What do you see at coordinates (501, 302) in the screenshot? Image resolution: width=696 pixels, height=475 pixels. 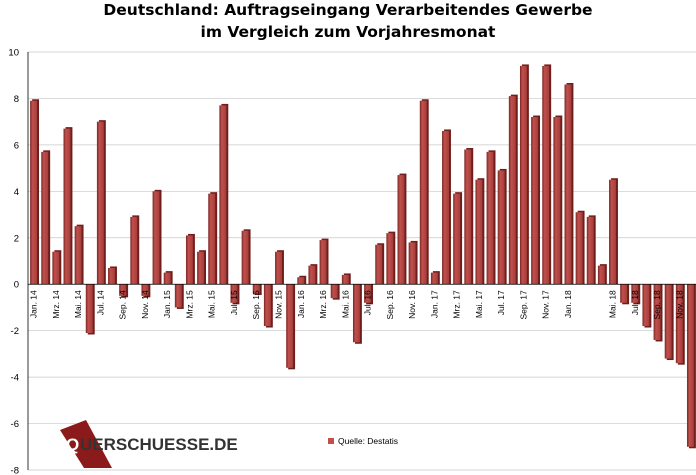 I see `x-tick-label: Jul. 17` at bounding box center [501, 302].